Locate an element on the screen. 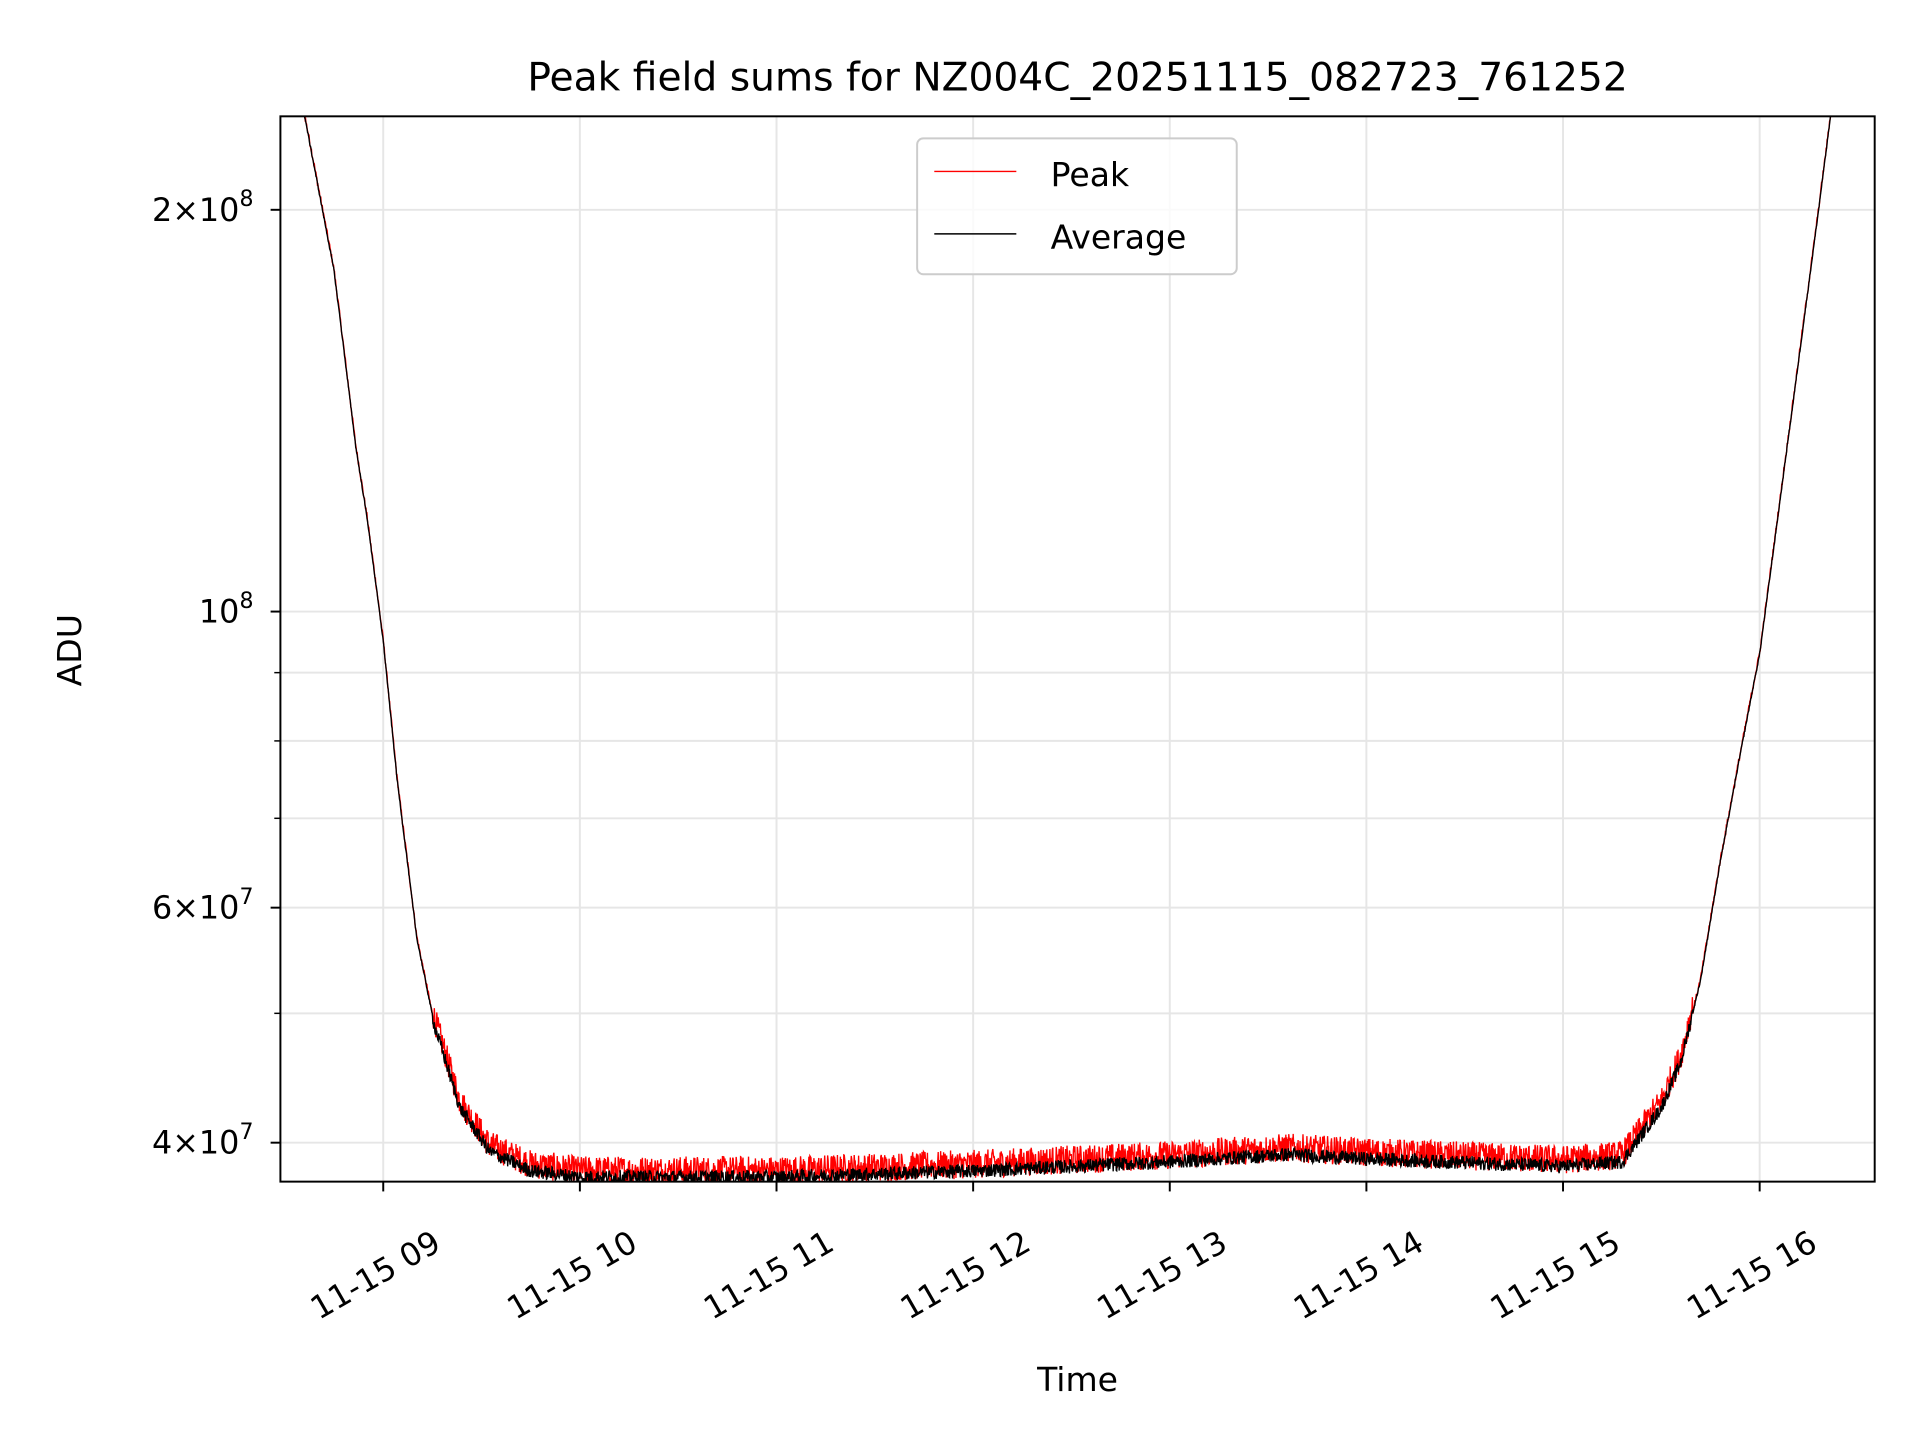 The image size is (1920, 1440). y-axis-label: ADU is located at coordinates (69, 650).